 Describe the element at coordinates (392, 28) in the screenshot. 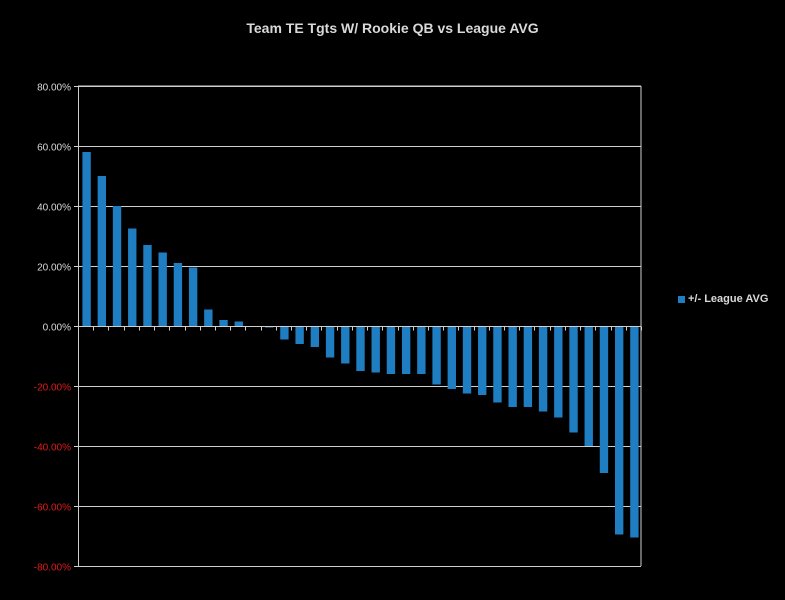

I see `chart-title: Team TE Tgts W/ Rookie QB vs League AVG` at that location.